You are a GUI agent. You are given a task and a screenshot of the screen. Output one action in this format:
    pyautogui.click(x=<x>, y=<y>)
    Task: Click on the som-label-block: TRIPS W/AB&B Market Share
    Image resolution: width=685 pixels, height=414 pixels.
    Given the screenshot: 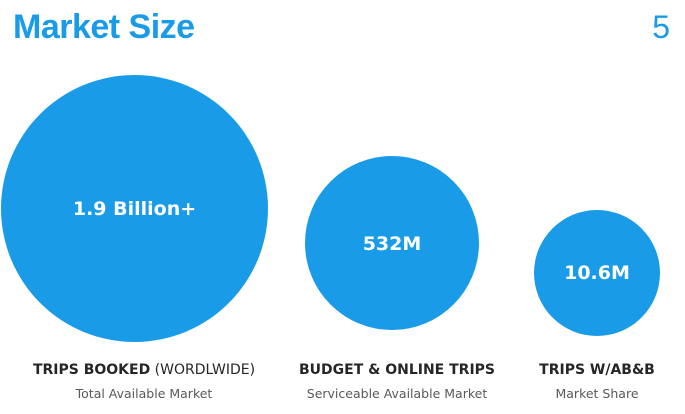 What is the action you would take?
    pyautogui.click(x=597, y=382)
    